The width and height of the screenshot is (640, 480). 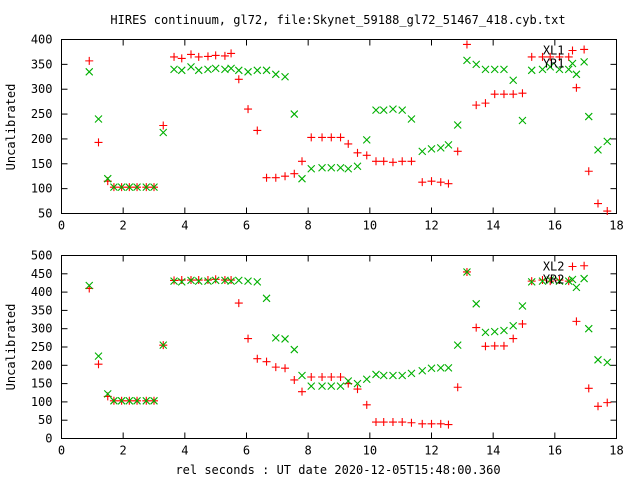 What do you see at coordinates (11, 347) in the screenshot?
I see `ylabel-bottom: Uncalibrated` at bounding box center [11, 347].